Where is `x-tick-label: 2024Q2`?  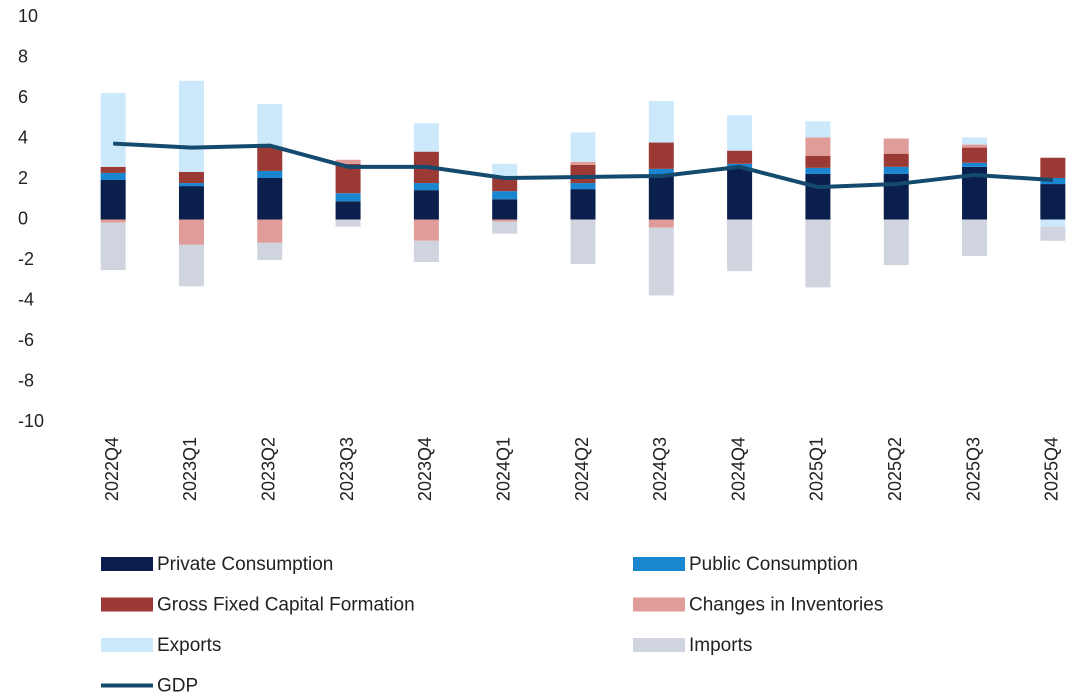
x-tick-label: 2024Q2 is located at coordinates (582, 469).